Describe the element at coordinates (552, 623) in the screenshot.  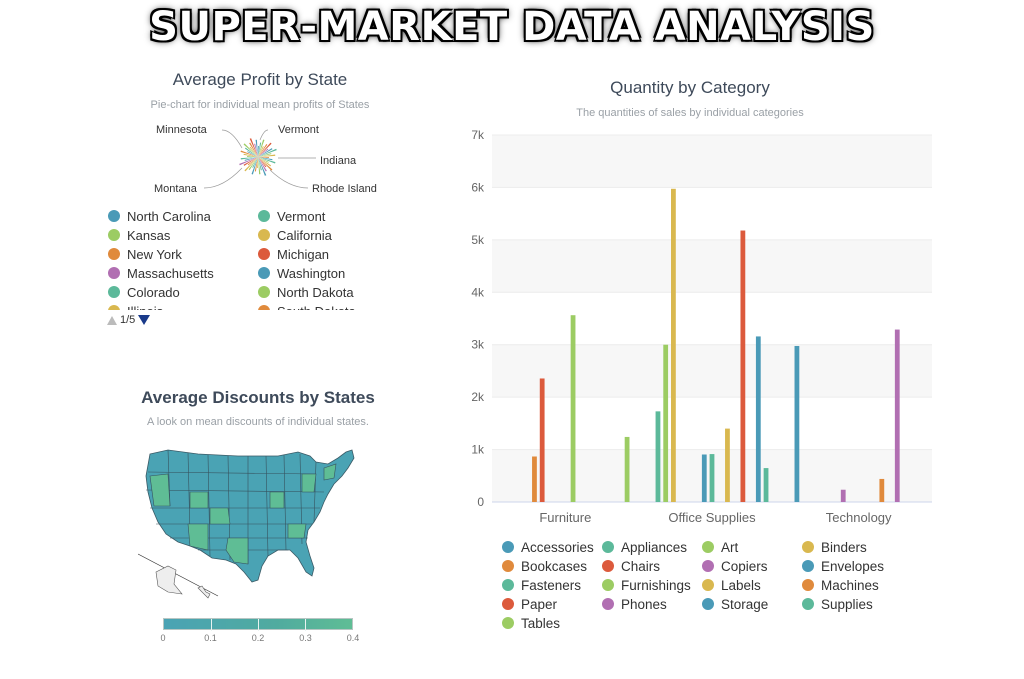
I see `bar-legend-item-tables: Tables` at that location.